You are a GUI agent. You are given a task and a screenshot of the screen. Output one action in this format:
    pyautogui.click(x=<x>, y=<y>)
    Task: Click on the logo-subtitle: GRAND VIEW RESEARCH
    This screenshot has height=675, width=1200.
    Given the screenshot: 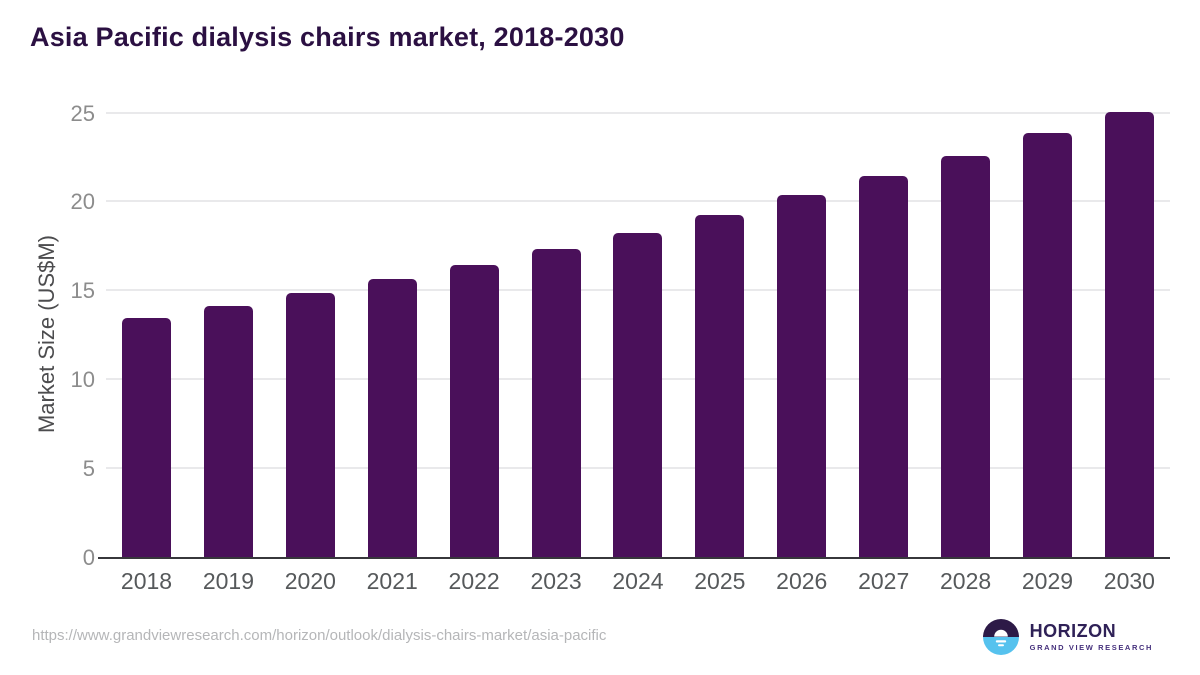 What is the action you would take?
    pyautogui.click(x=1091, y=648)
    